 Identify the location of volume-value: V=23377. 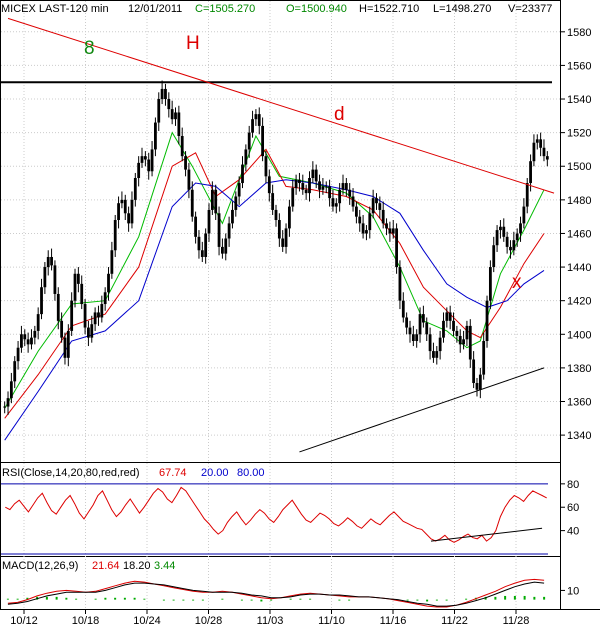
(530, 9).